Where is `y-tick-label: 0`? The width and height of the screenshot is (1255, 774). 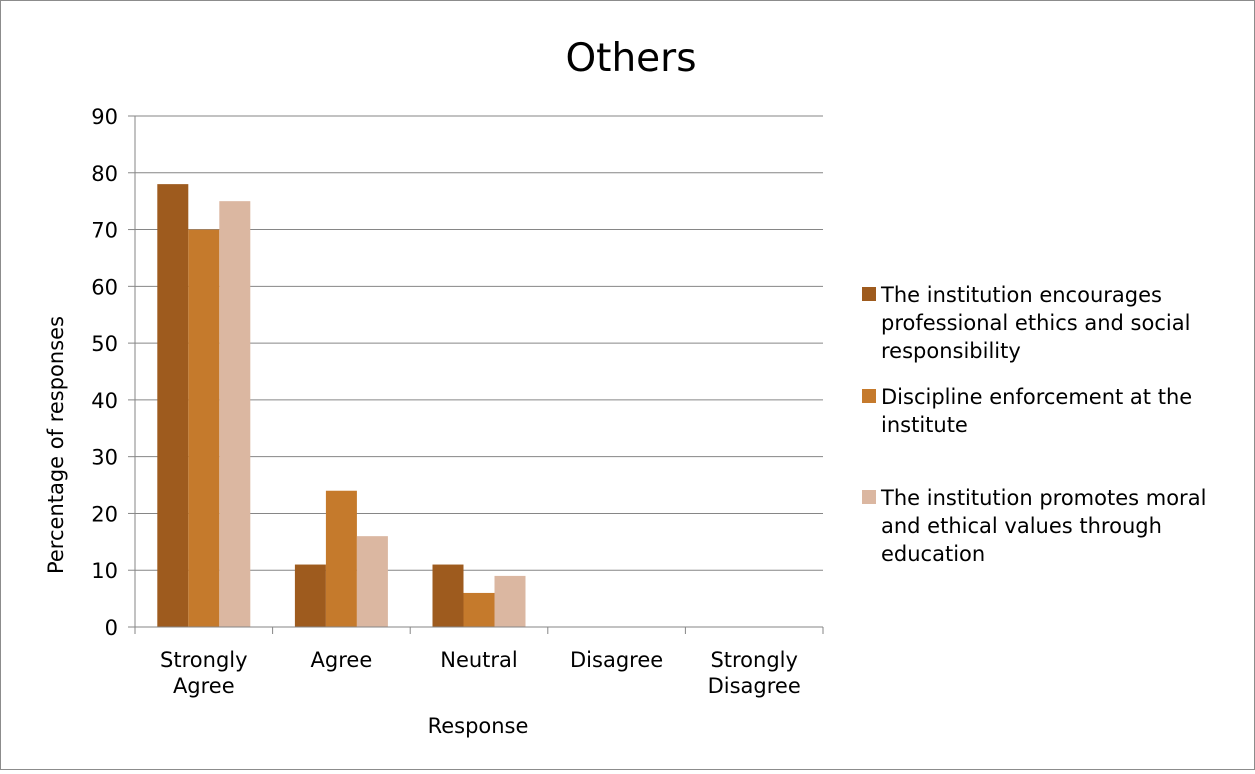 y-tick-label: 0 is located at coordinates (111, 628).